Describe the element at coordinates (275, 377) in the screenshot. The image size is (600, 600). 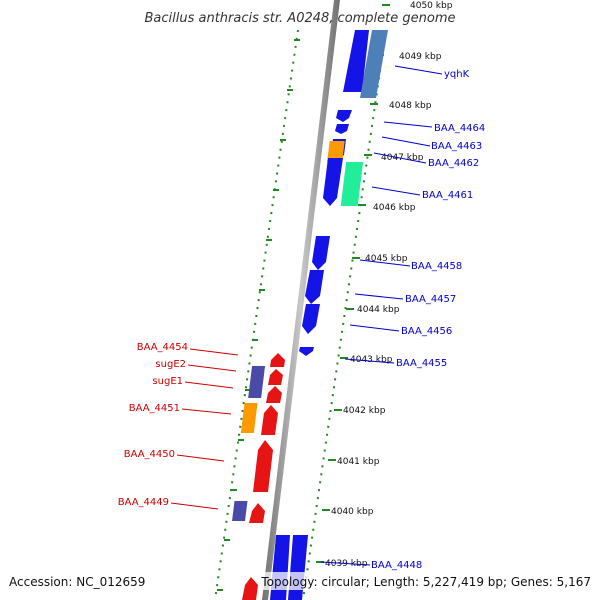
I see `gene-sugE2-b` at that location.